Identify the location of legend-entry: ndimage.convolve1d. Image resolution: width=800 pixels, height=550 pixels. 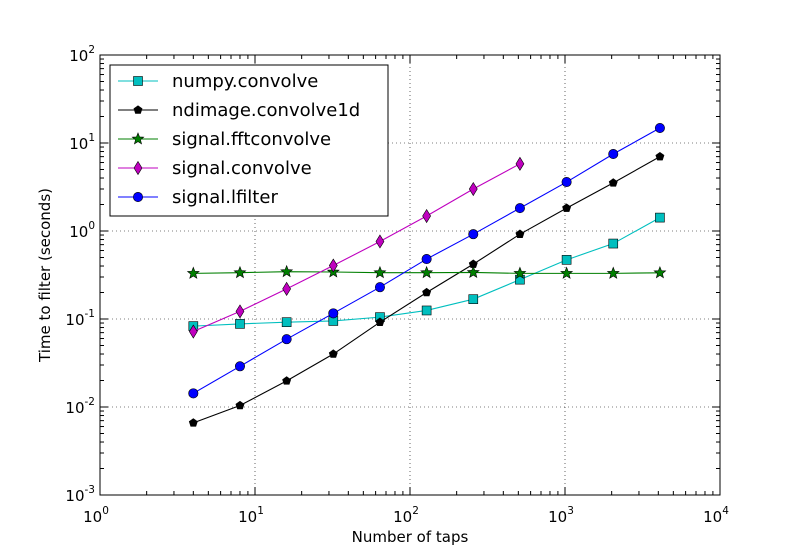
(239, 110).